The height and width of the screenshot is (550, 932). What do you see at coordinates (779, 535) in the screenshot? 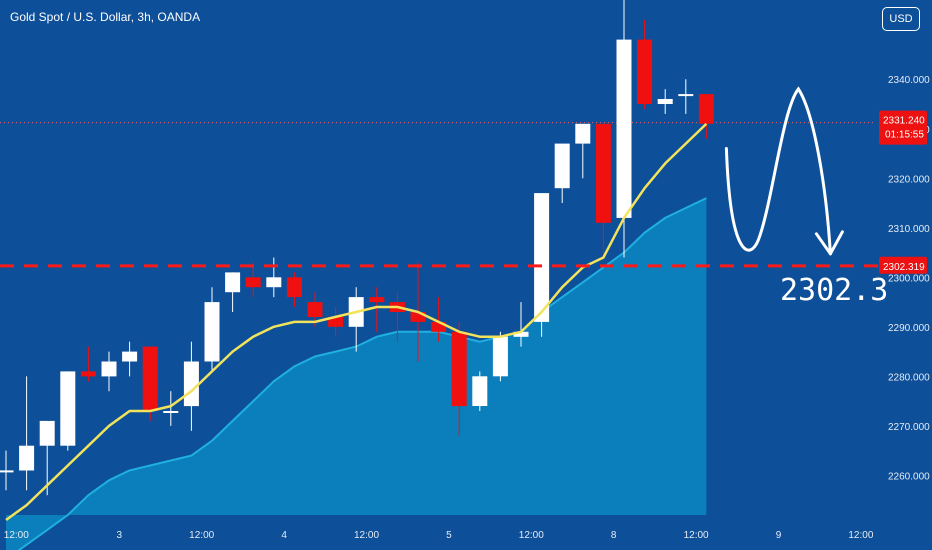
I see `x-tick-label: 9` at bounding box center [779, 535].